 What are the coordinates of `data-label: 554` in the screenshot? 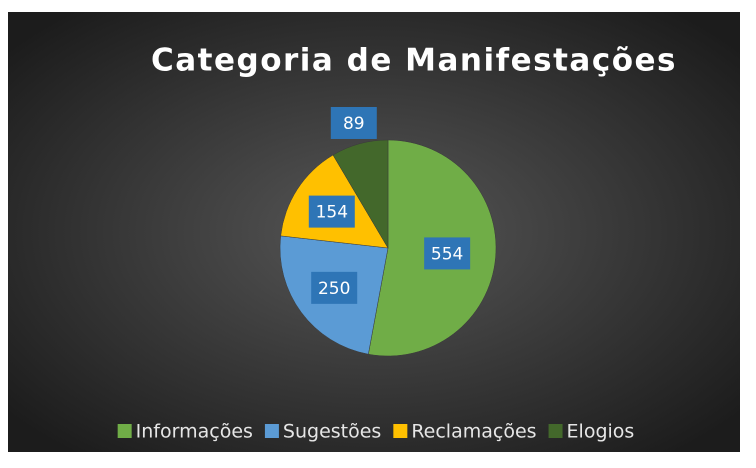 It's located at (447, 254).